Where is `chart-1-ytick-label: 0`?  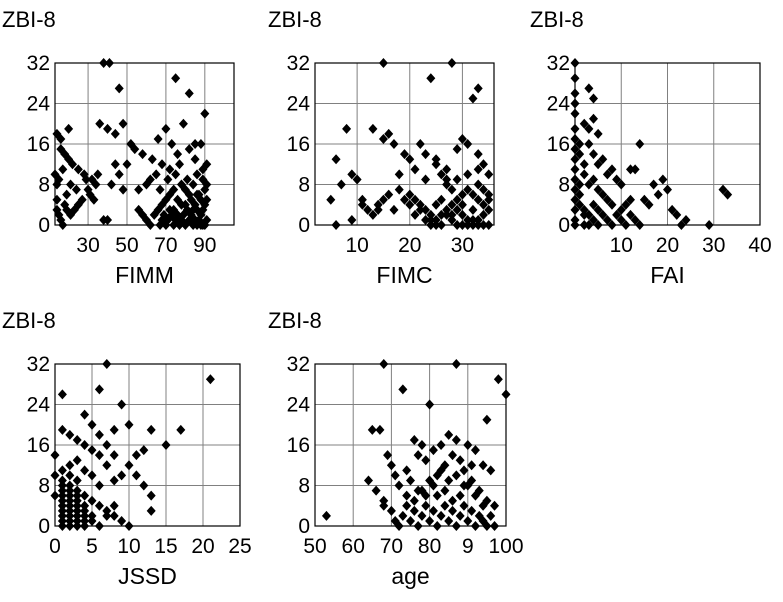
chart-1-ytick-label: 0 is located at coordinates (304, 225).